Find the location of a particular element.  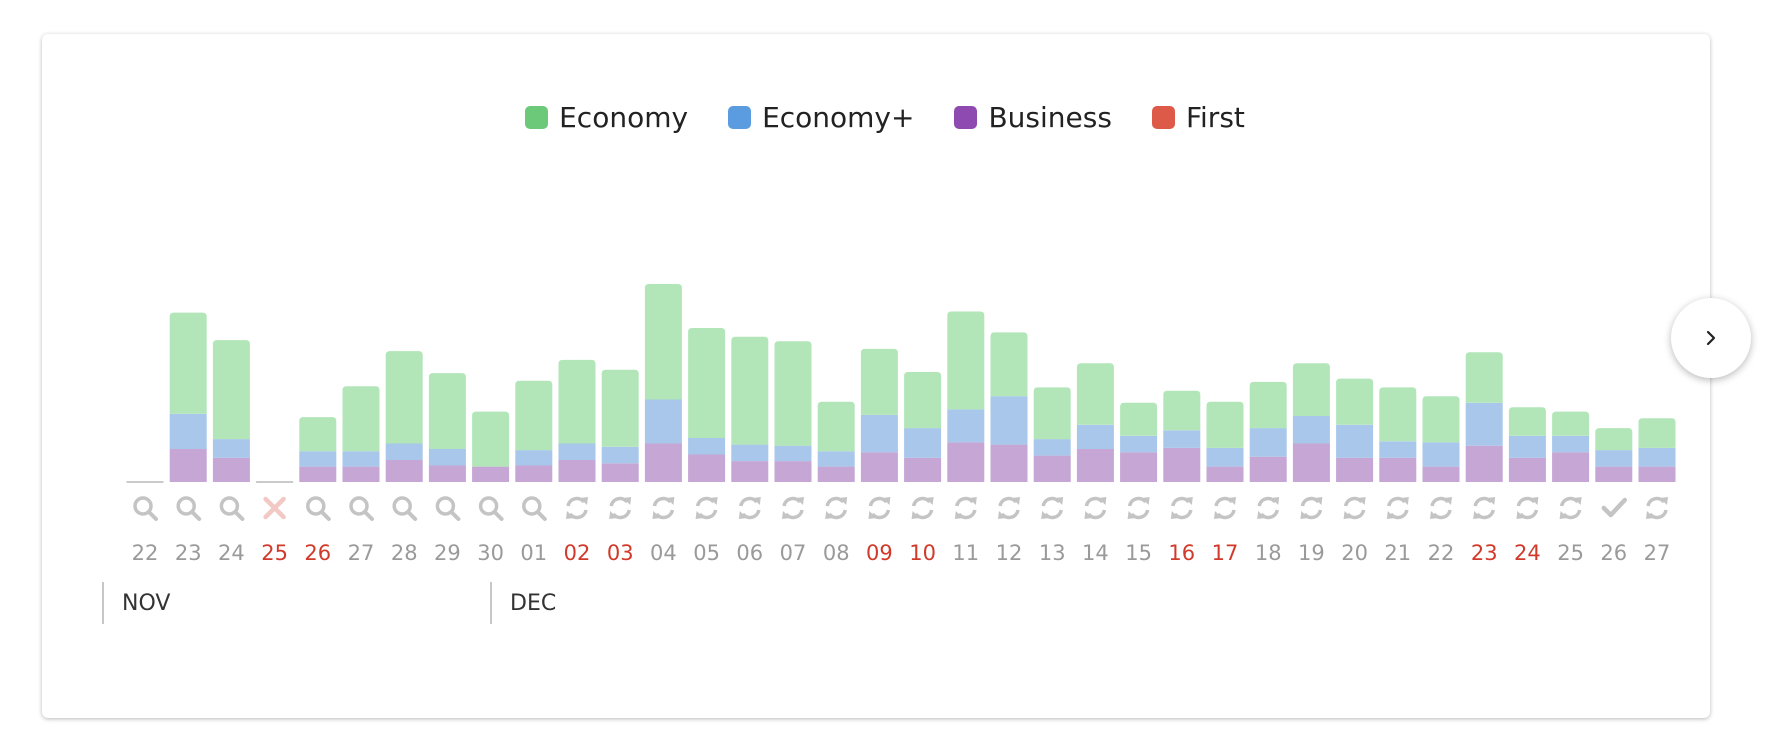

legend-item-economy: Economy is located at coordinates (606, 117).